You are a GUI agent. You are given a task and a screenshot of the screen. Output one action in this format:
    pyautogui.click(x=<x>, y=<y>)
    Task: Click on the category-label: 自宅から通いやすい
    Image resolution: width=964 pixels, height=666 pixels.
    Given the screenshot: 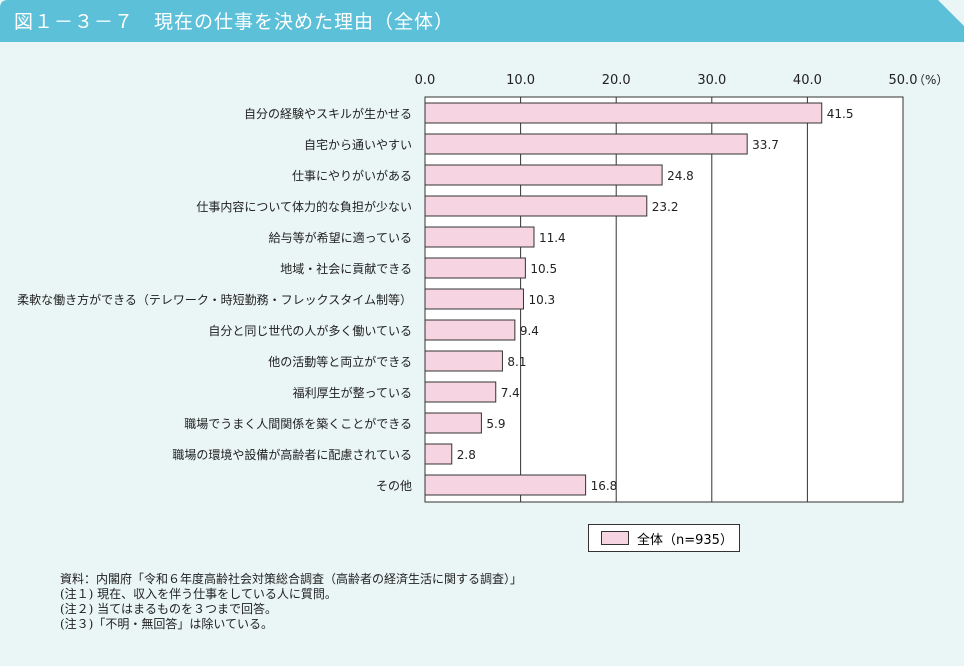 What is the action you would take?
    pyautogui.click(x=358, y=144)
    